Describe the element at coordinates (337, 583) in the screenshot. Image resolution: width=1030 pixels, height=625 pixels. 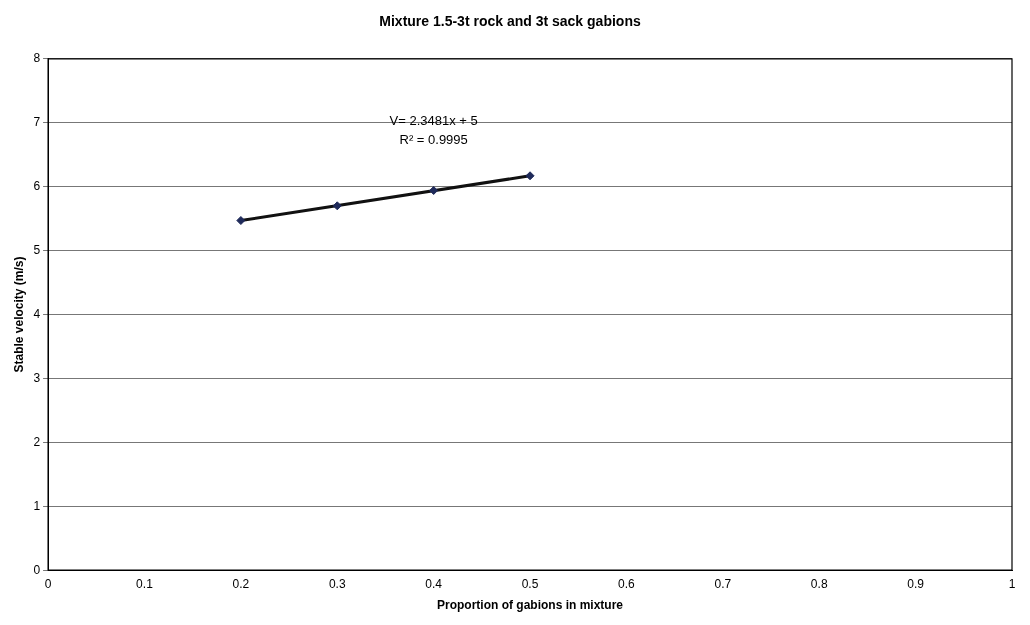
I see `x-tick-label: 0.3` at that location.